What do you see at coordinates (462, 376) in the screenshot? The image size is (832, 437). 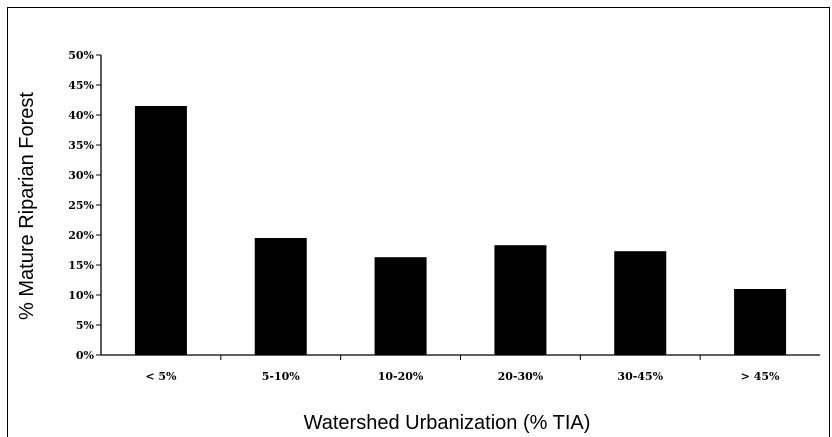 I see `x-tick-labels: < 5% 5-10% 10-20% 20-30% 30-45% > 45%` at bounding box center [462, 376].